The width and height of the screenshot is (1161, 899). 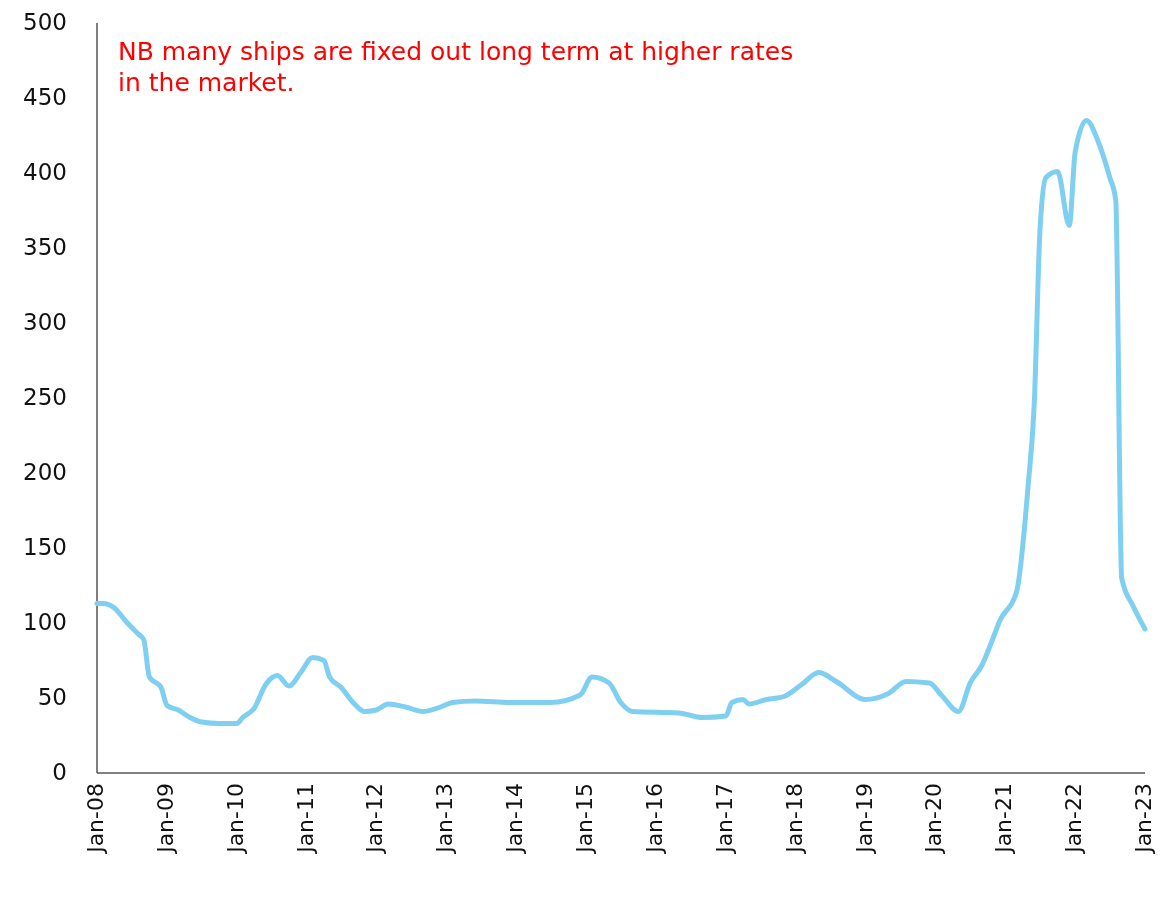 I want to click on y-tick-label: 250, so click(x=45, y=396).